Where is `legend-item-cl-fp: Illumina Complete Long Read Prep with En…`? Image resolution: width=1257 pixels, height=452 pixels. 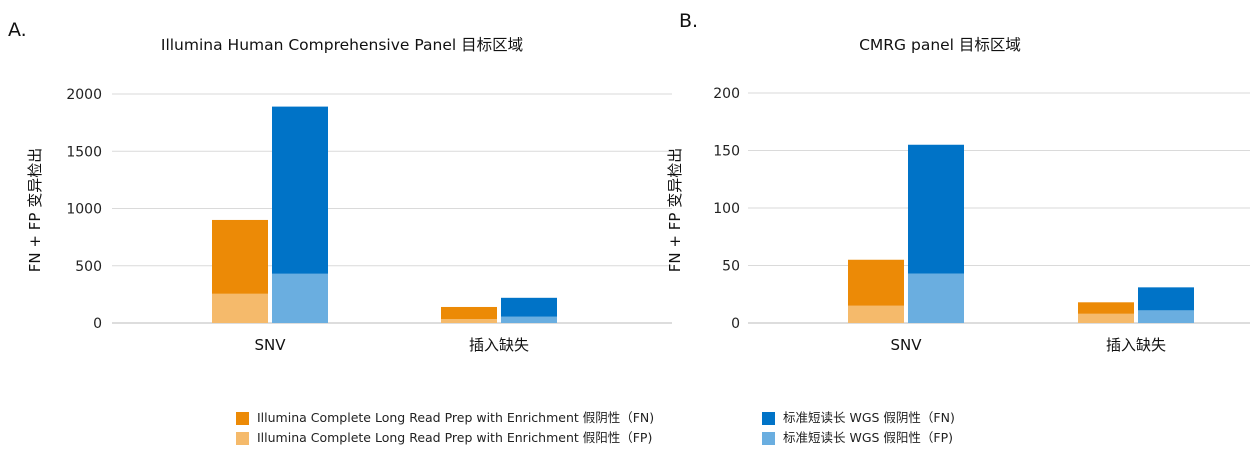 legend-item-cl-fp: Illumina Complete Long Read Prep with En… is located at coordinates (445, 438).